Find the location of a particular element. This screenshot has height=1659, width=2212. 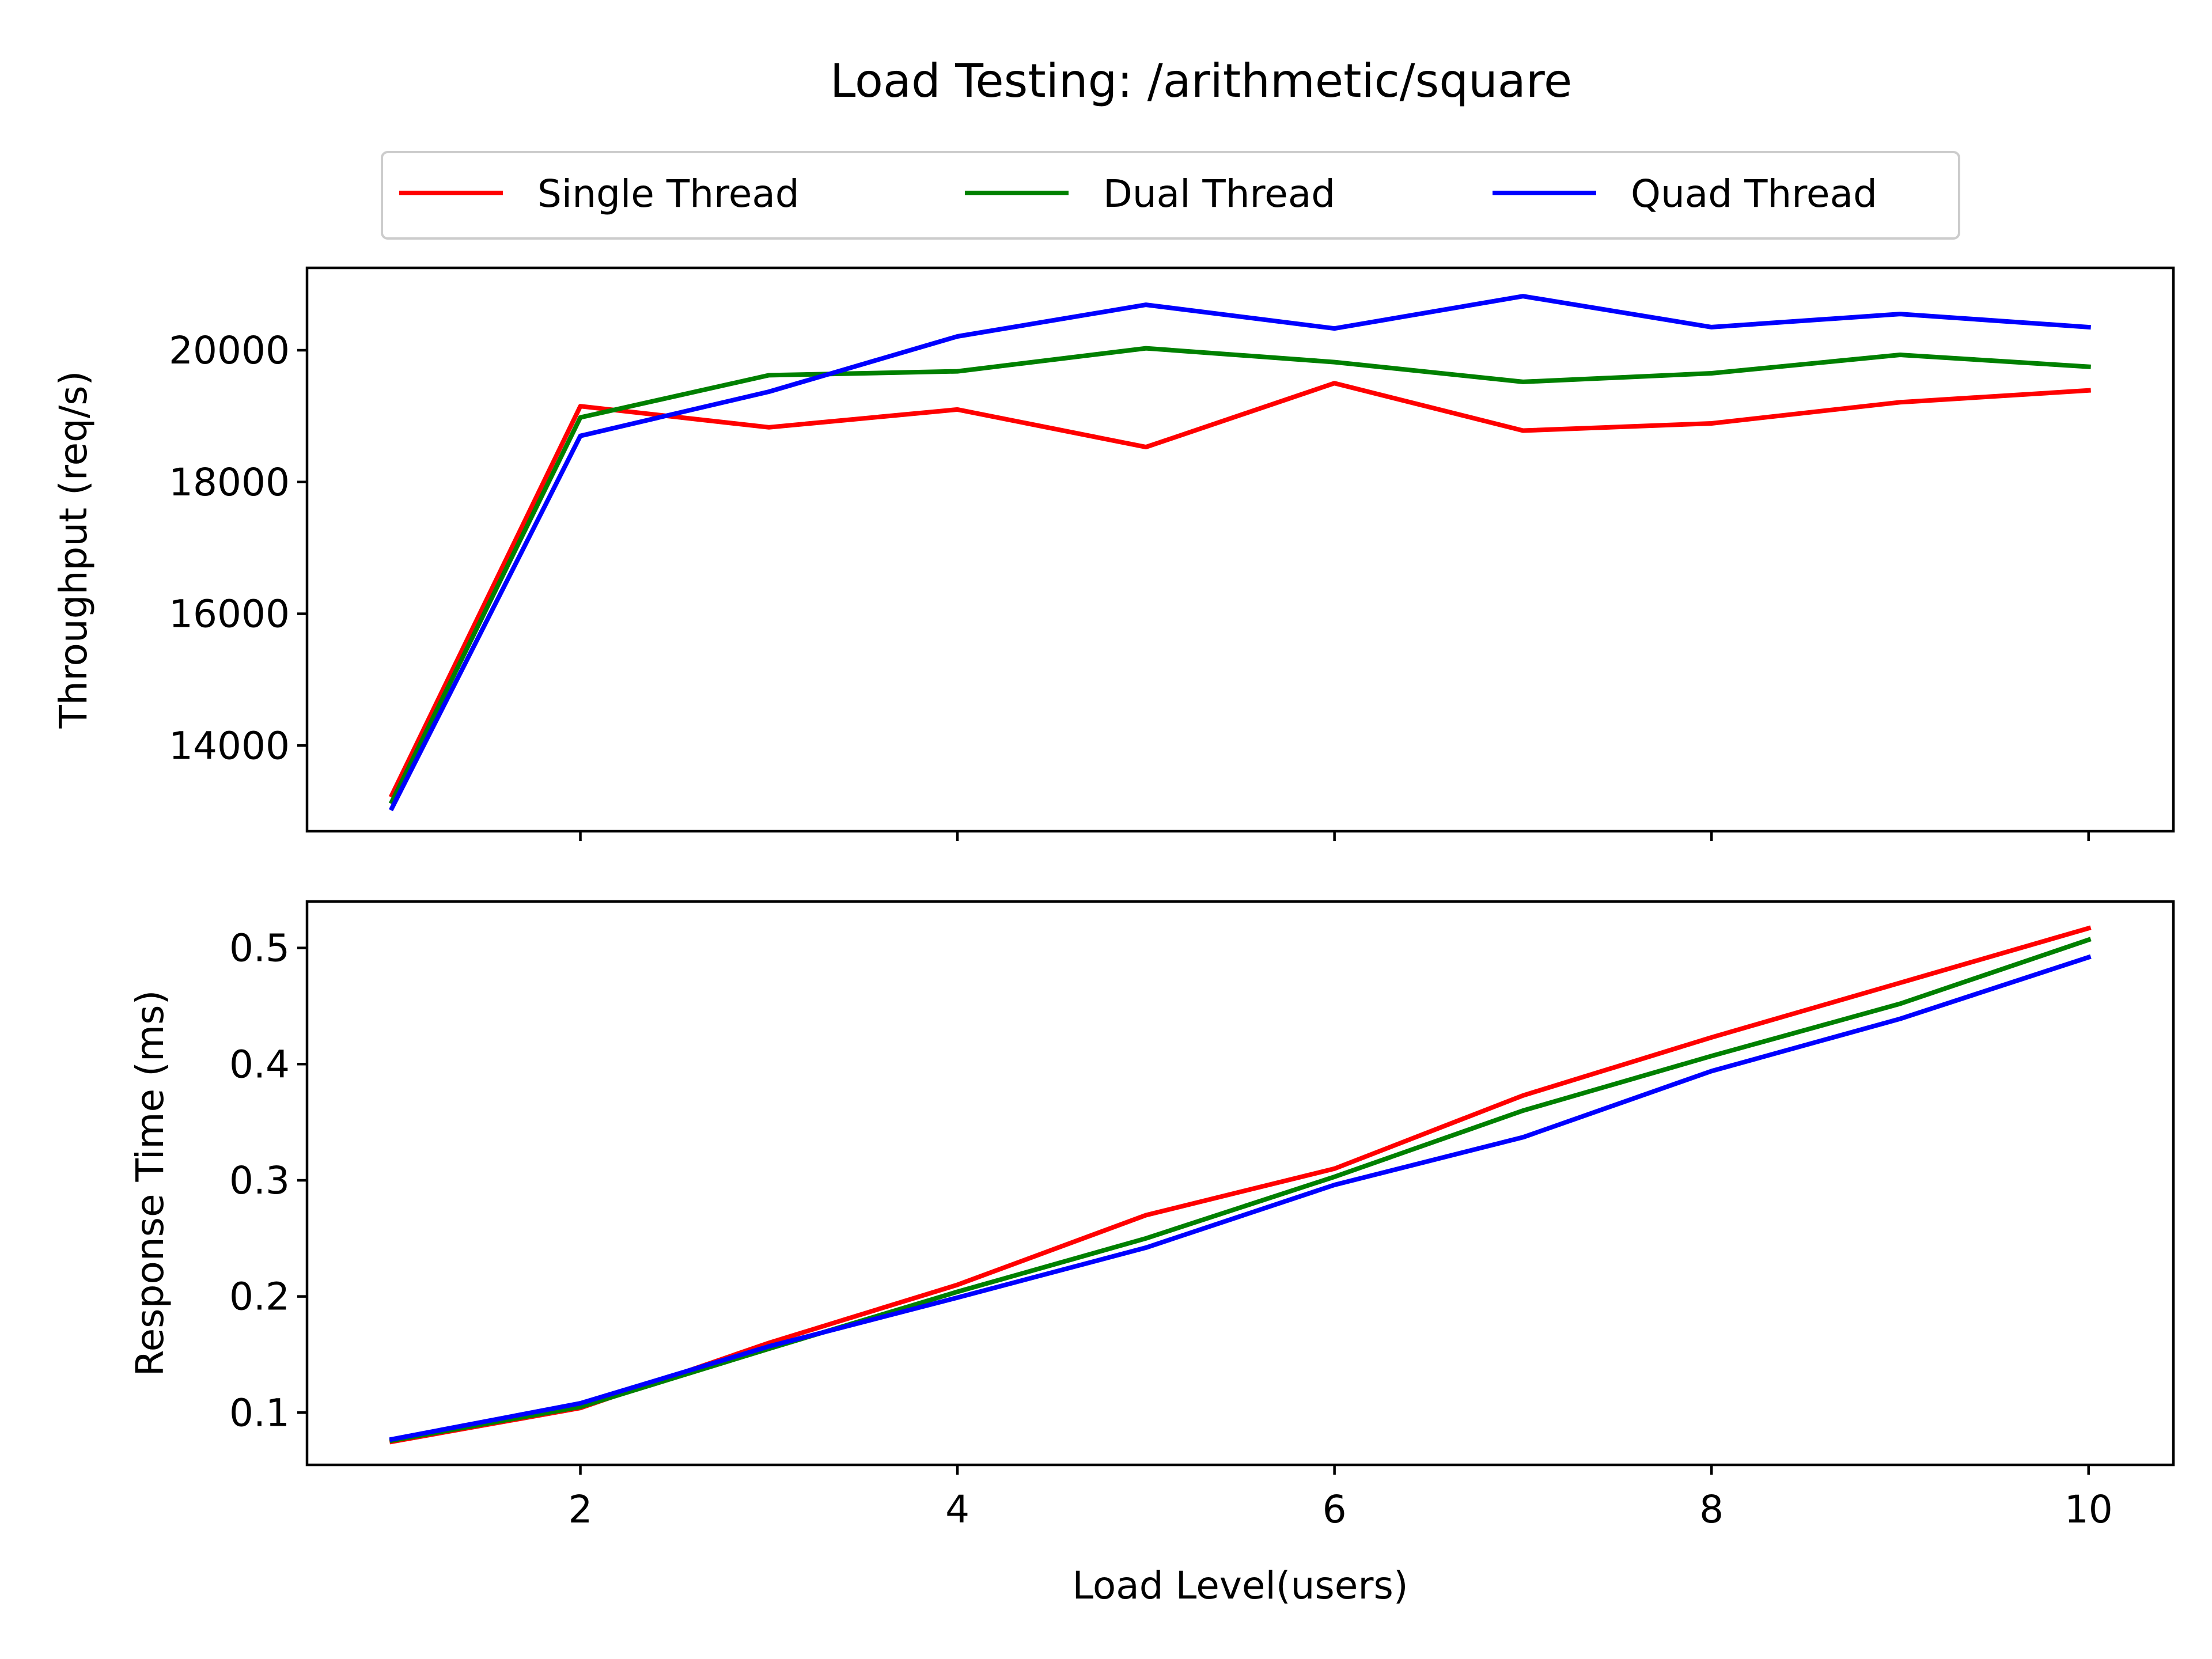

x-tick-label: 10 is located at coordinates (2089, 1509).